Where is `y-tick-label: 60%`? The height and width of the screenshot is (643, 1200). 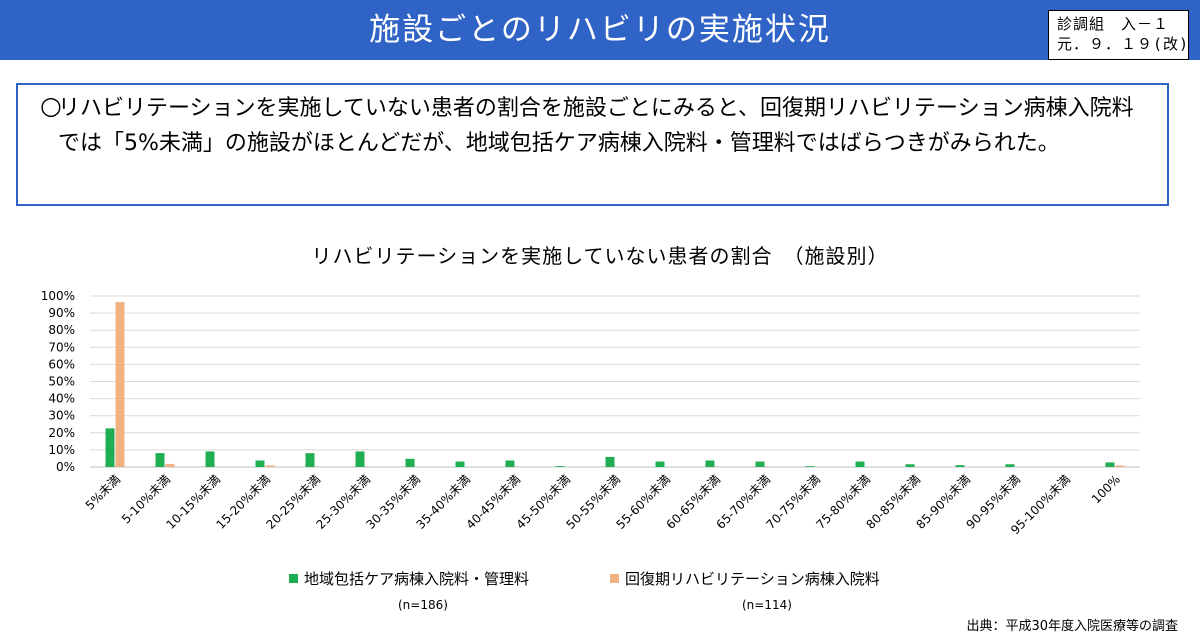
y-tick-label: 60% is located at coordinates (61, 364).